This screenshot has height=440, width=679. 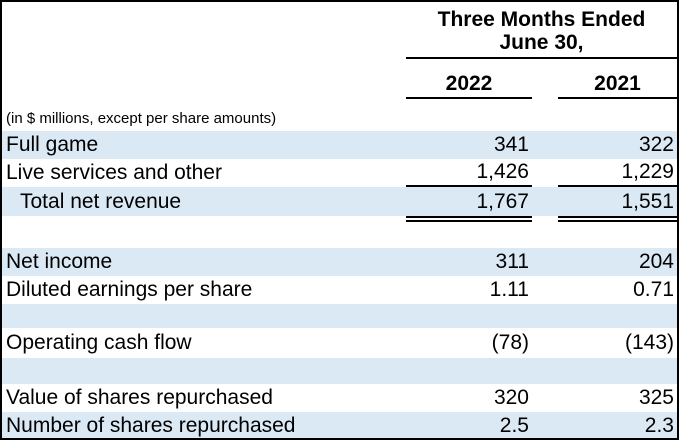 What do you see at coordinates (509, 289) in the screenshot?
I see `value-2022: 1.11` at bounding box center [509, 289].